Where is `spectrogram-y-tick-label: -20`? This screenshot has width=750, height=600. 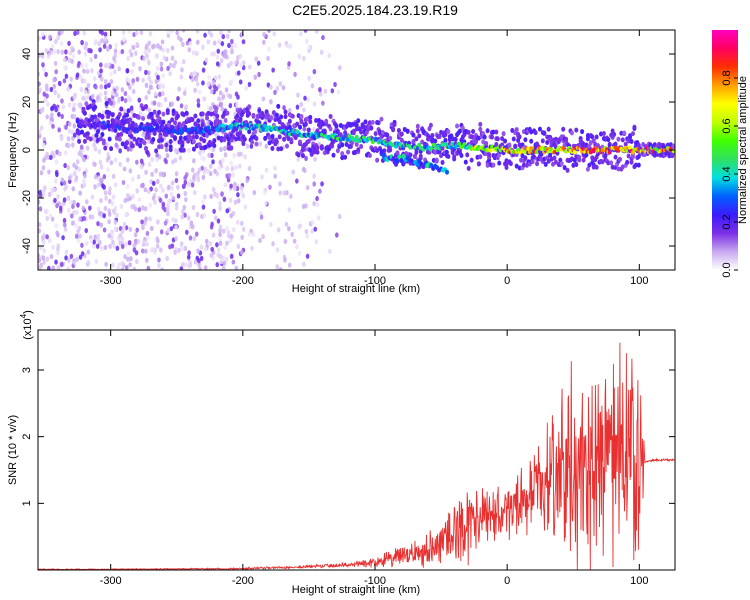 spectrogram-y-tick-label: -20 is located at coordinates (27, 198).